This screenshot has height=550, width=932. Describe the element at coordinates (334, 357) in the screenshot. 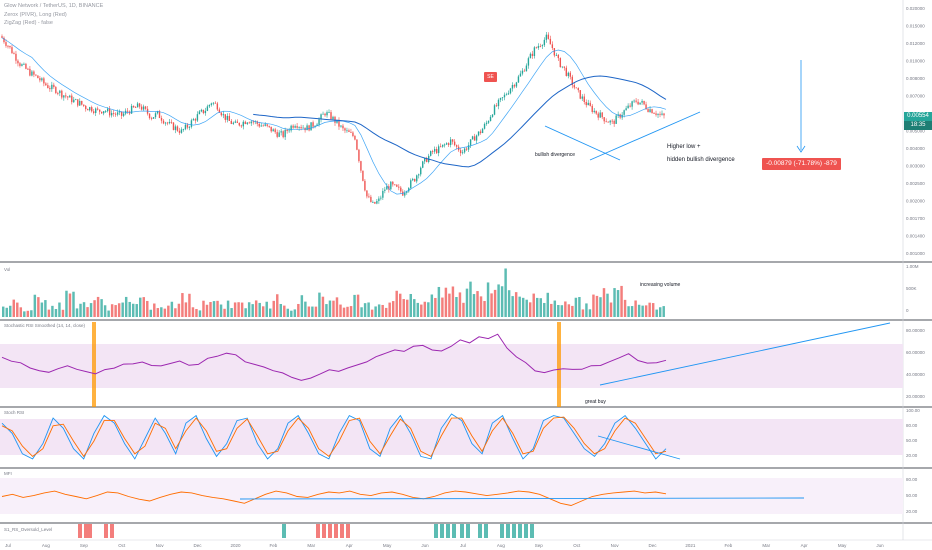

I see `rsi-line` at that location.